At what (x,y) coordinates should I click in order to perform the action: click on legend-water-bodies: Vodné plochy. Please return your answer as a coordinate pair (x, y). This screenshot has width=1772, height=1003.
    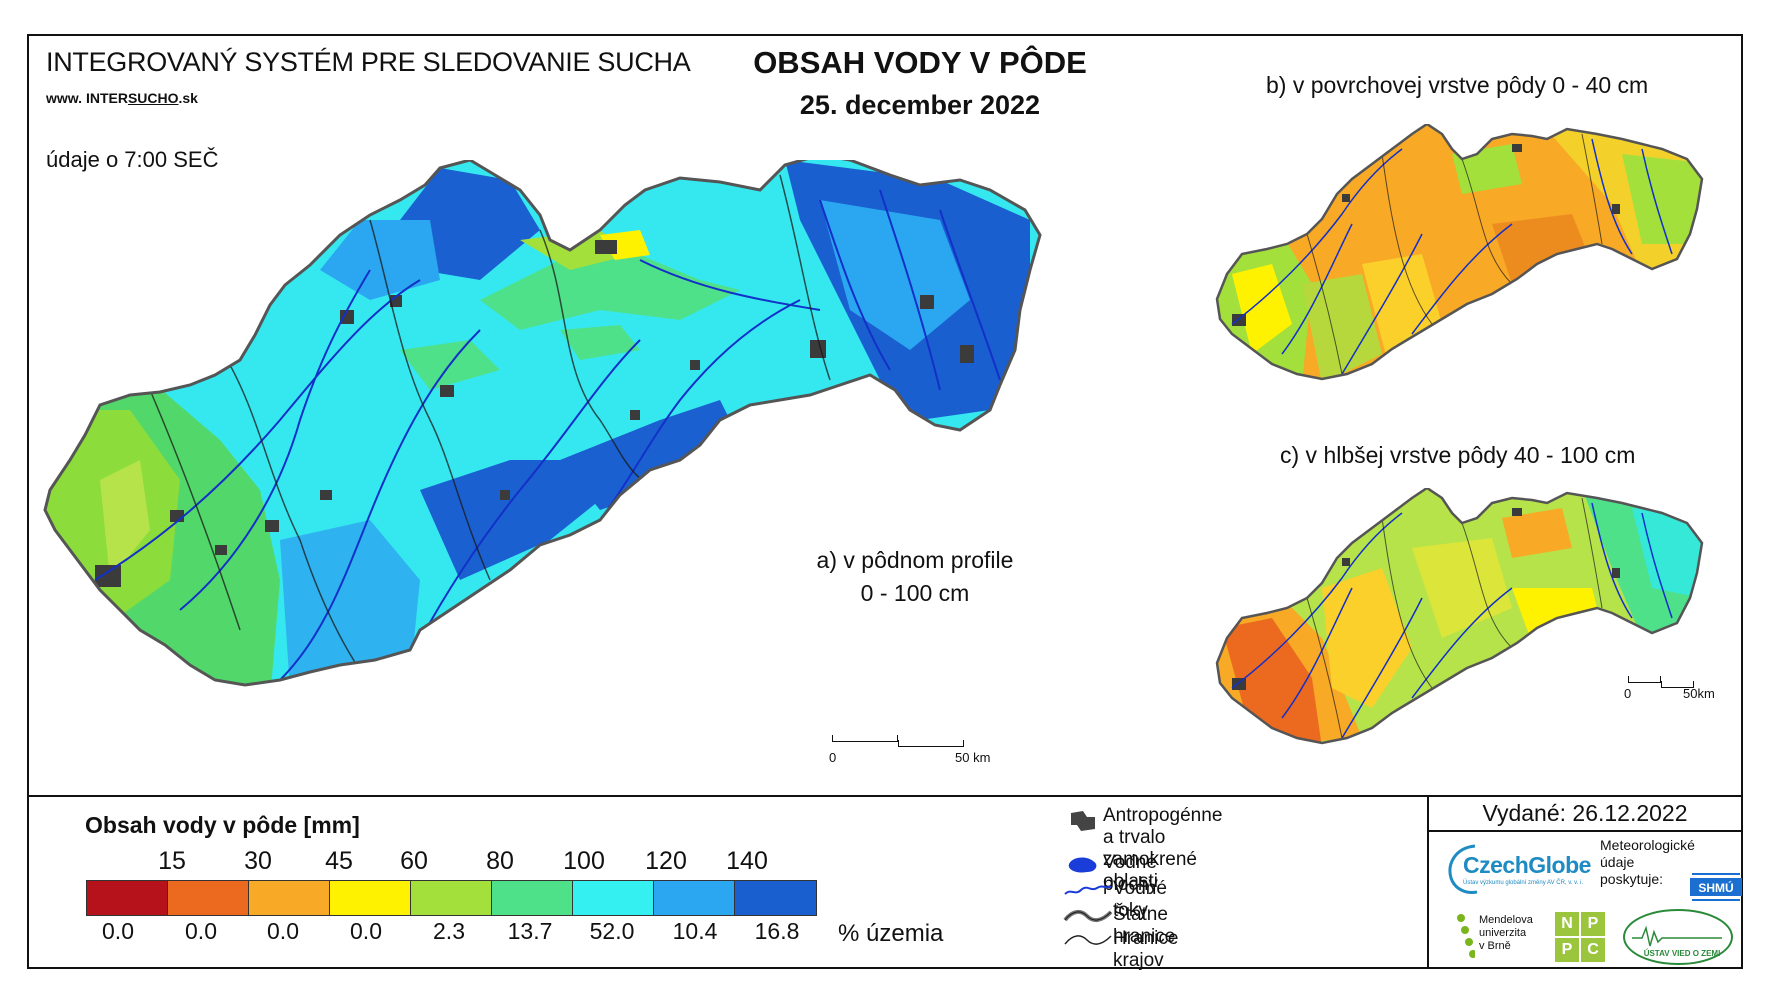
    Looking at the image, I should click on (1115, 874).